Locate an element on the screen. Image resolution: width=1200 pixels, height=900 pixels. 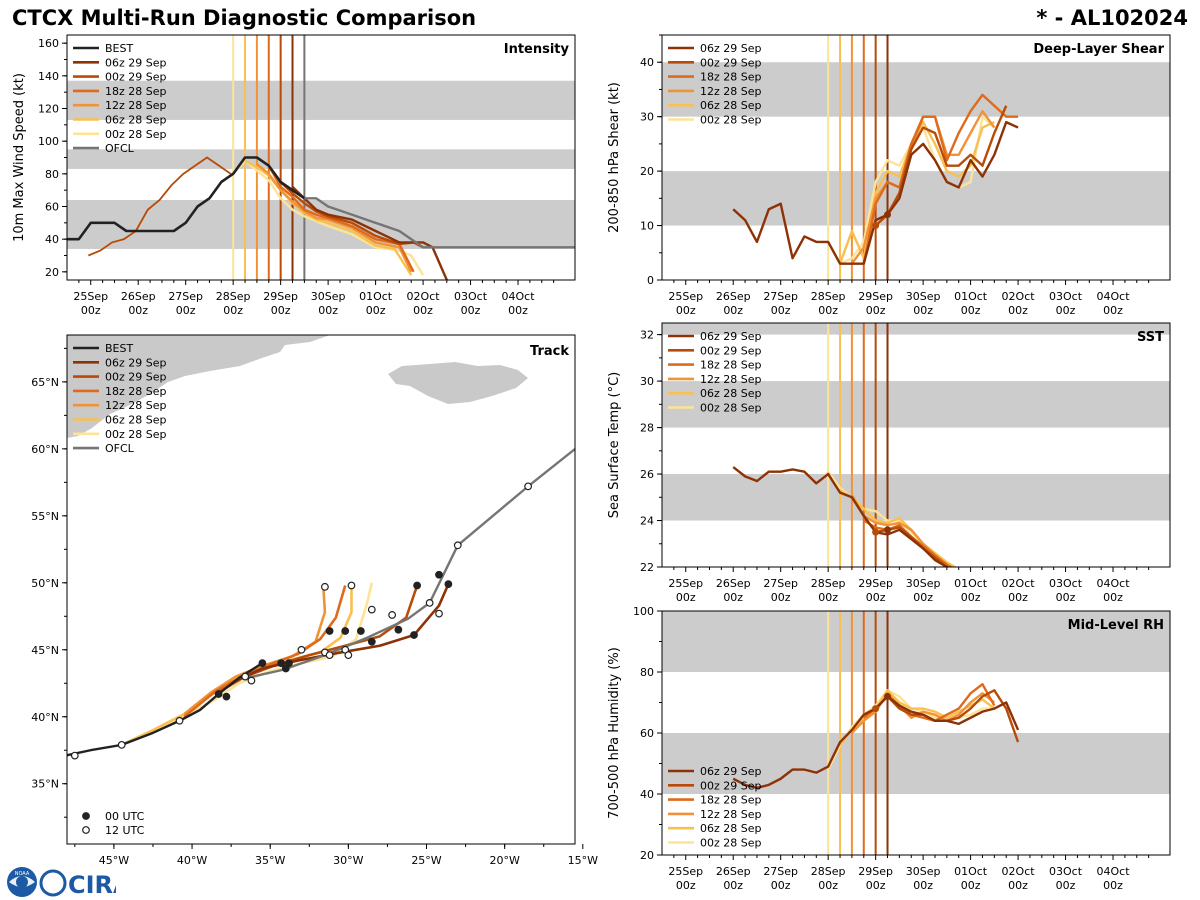
shear-xtick-day: 27Sep is located at coordinates (780, 296).